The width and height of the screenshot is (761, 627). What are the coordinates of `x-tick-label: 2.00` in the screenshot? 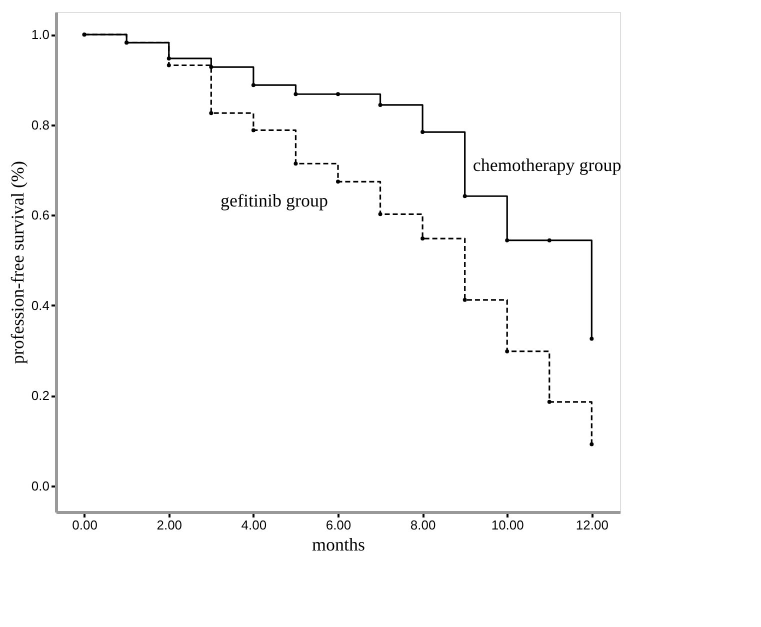 It's located at (169, 525).